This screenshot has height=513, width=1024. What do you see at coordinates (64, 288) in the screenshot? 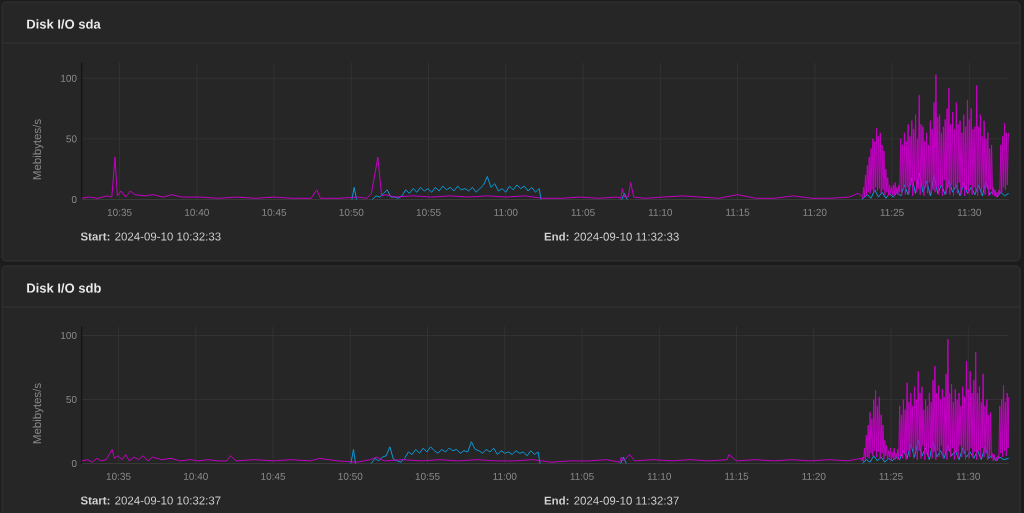
I see `chart-title: Disk I/O sdb` at bounding box center [64, 288].